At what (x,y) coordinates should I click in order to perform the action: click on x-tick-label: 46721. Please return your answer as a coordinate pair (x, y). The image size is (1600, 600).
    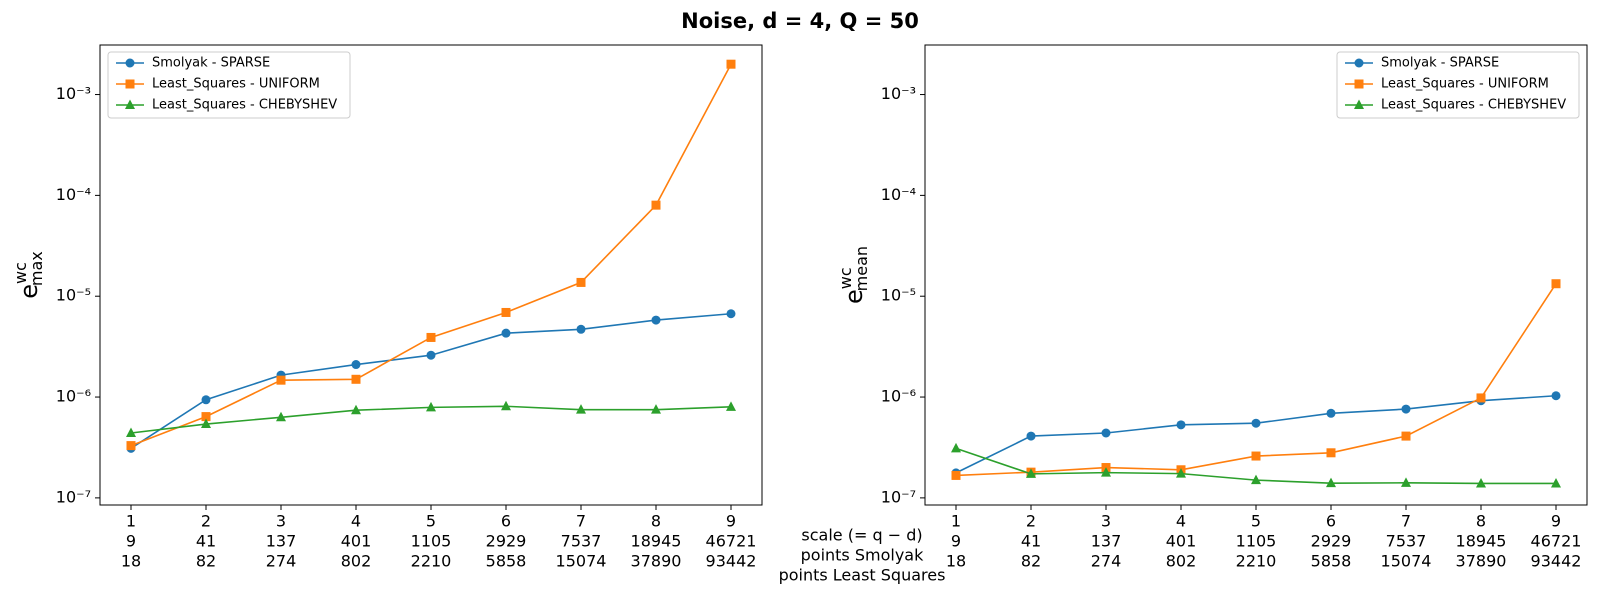
    Looking at the image, I should click on (1556, 541).